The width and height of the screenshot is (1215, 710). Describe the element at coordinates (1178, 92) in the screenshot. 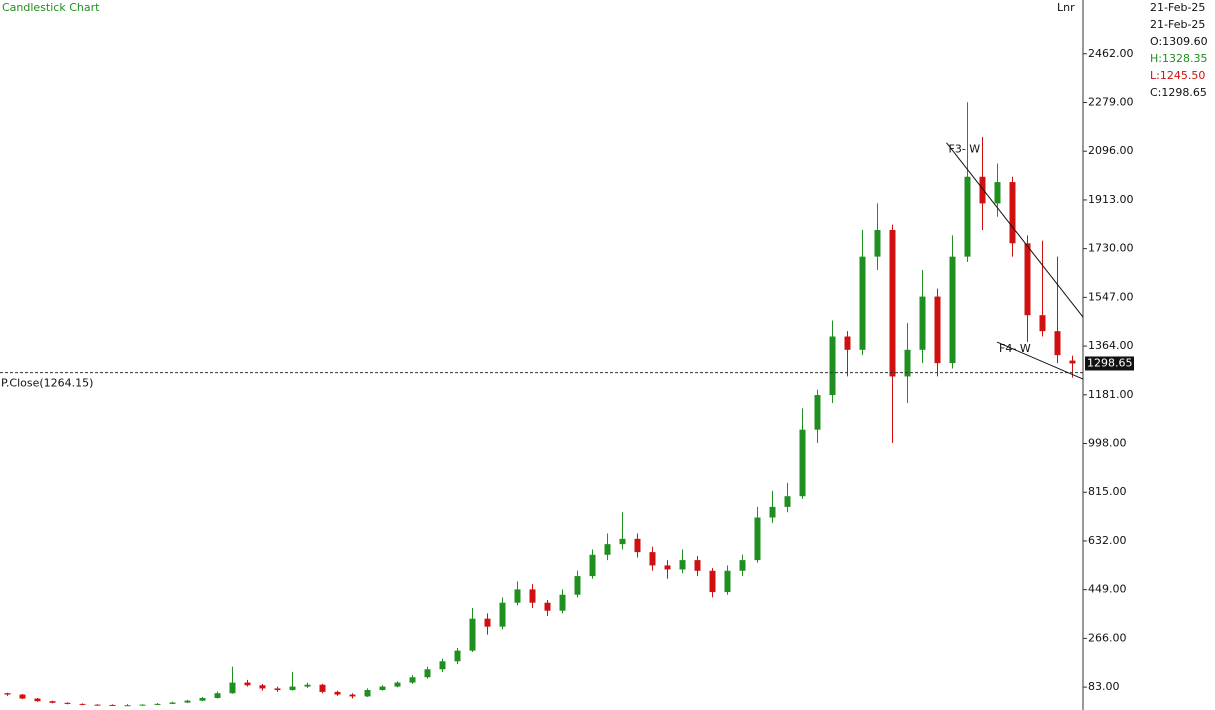

I see `info-close: C:1298.65` at that location.